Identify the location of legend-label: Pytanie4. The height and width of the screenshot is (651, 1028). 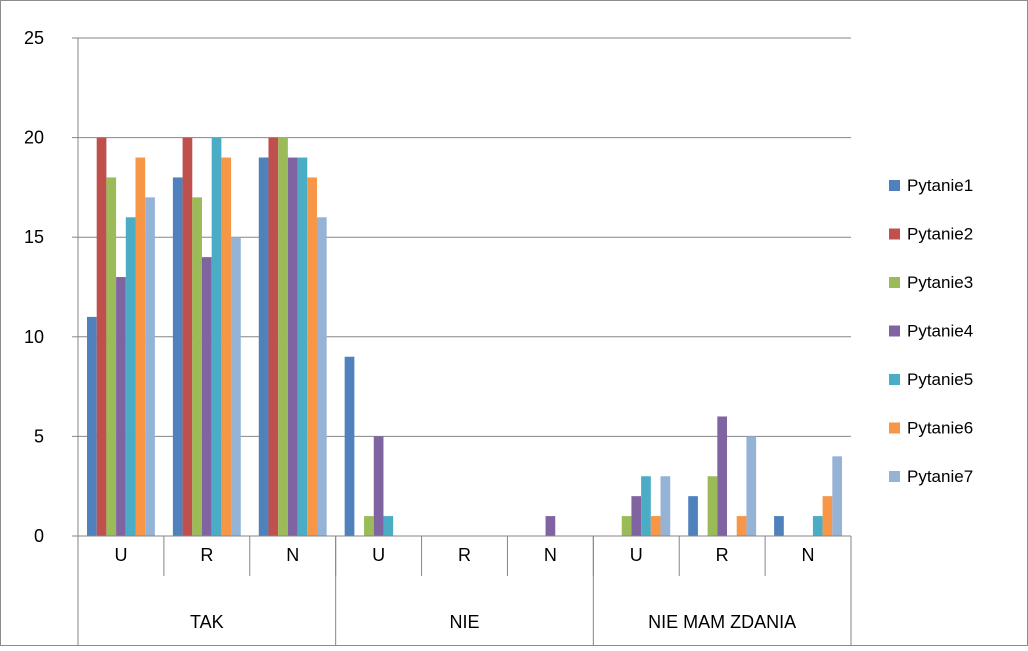
(940, 331).